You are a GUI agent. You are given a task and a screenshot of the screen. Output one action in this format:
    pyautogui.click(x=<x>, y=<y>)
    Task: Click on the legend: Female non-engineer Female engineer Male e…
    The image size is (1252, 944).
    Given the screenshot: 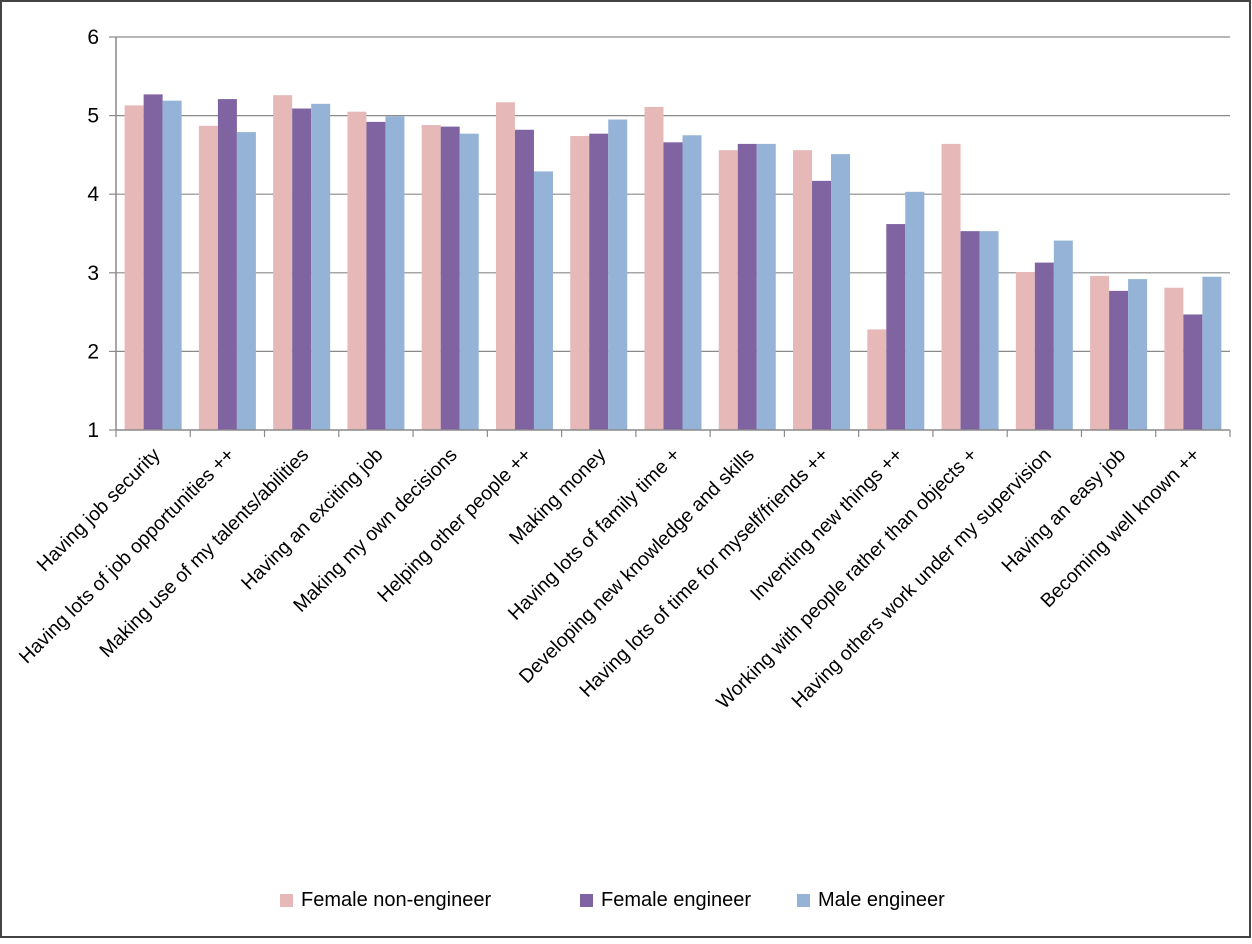 What is the action you would take?
    pyautogui.click(x=612, y=900)
    